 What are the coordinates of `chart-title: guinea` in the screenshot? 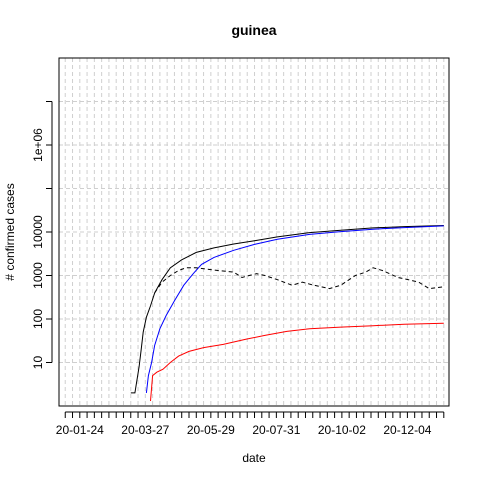 It's located at (253, 30).